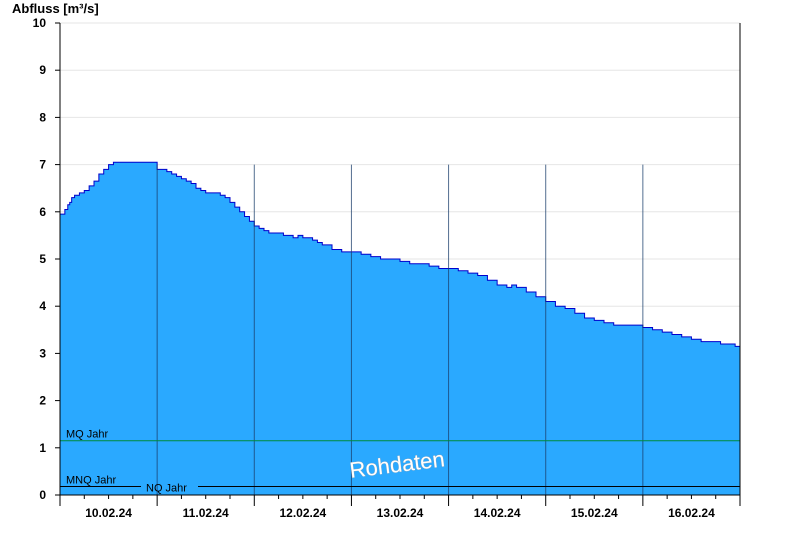 This screenshot has height=550, width=800. What do you see at coordinates (40, 23) in the screenshot?
I see `y-tick-label: 10` at bounding box center [40, 23].